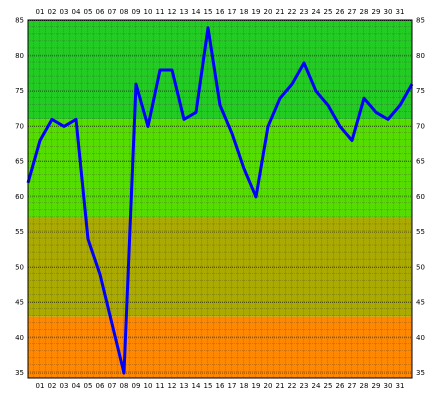  Describe the element at coordinates (208, 386) in the screenshot. I see `x-tick-label: 15` at that location.